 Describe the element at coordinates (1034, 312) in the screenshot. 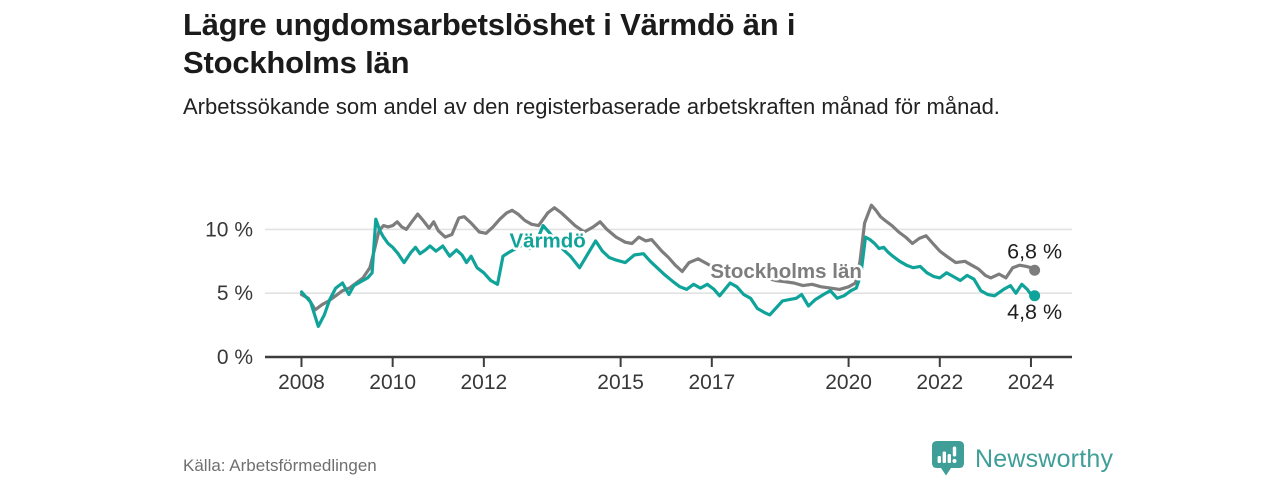

I see `series-end-value-label: 4,8 %` at that location.